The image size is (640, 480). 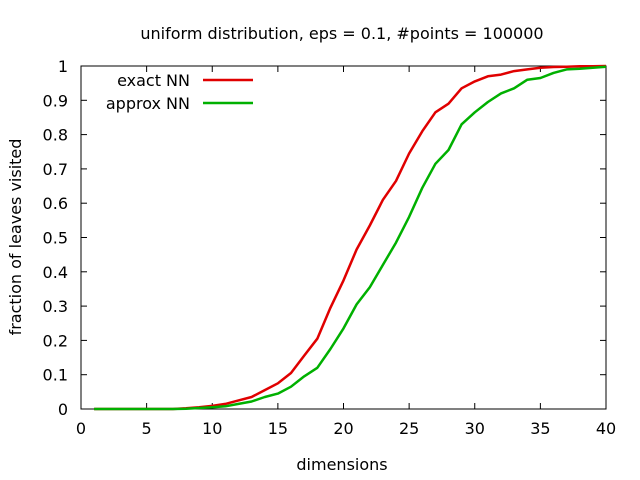 I want to click on x-tick-label: 25, so click(x=409, y=428).